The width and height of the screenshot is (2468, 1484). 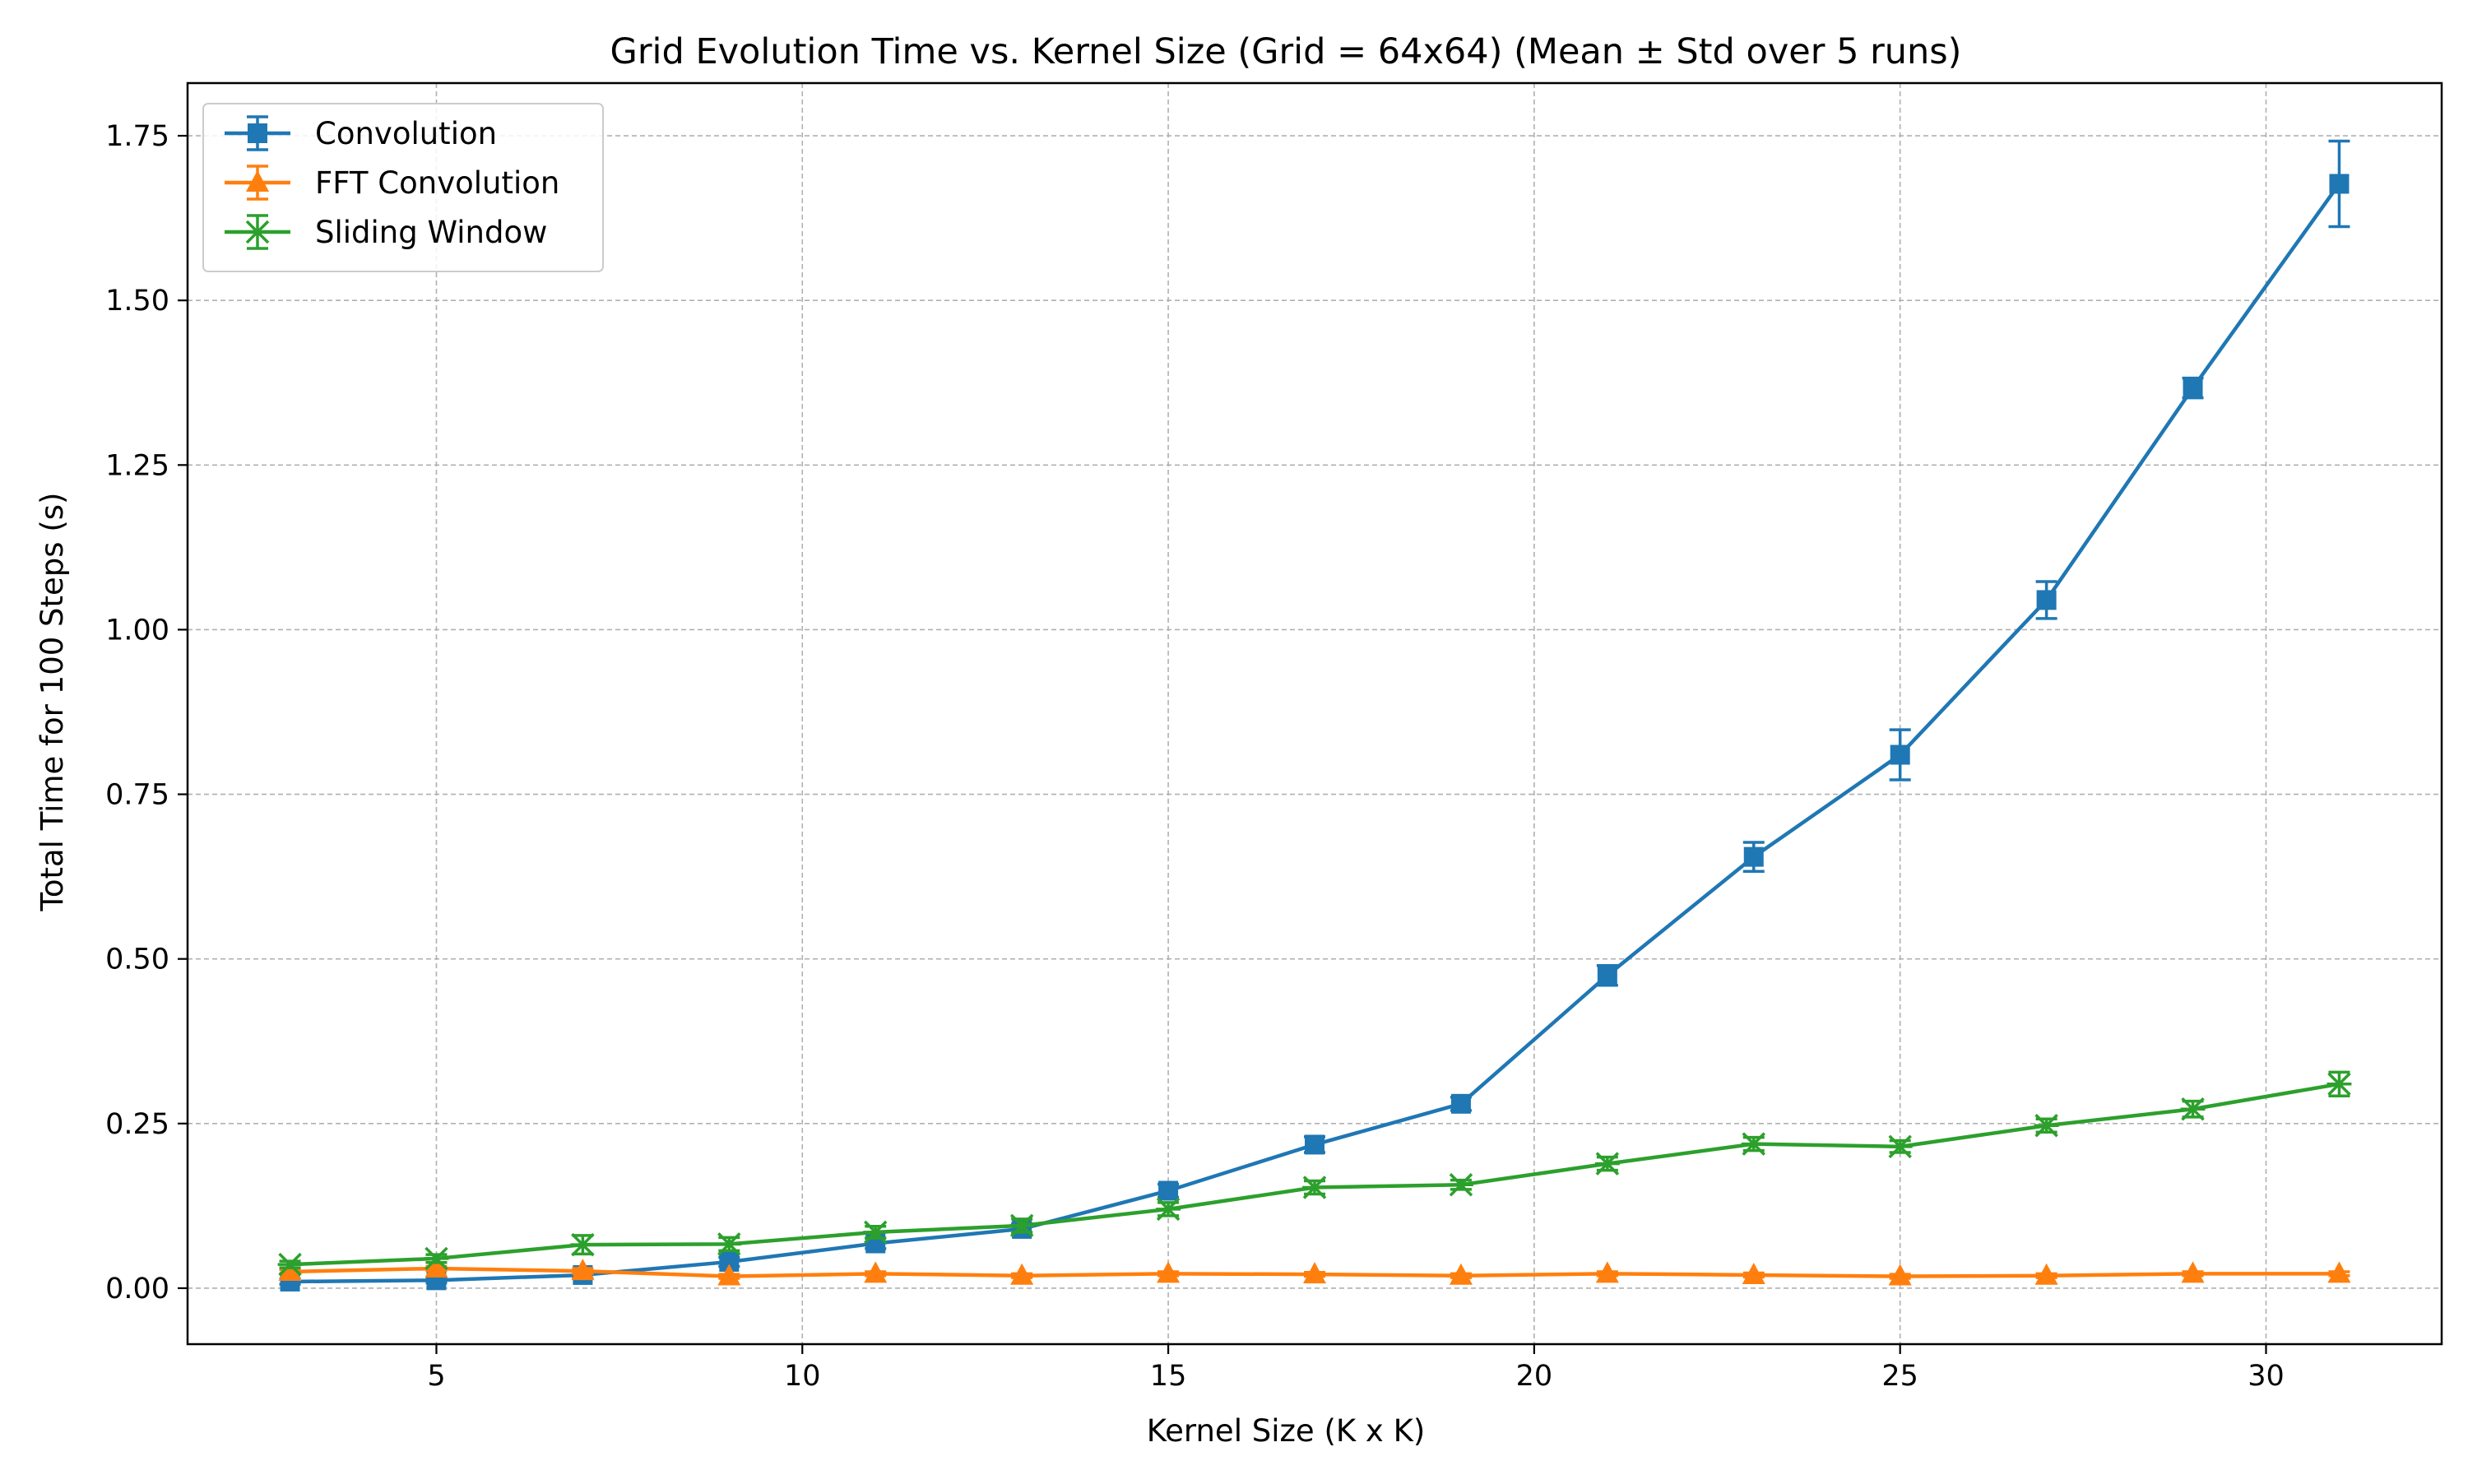 What do you see at coordinates (1534, 1376) in the screenshot?
I see `x-tick-label: 20` at bounding box center [1534, 1376].